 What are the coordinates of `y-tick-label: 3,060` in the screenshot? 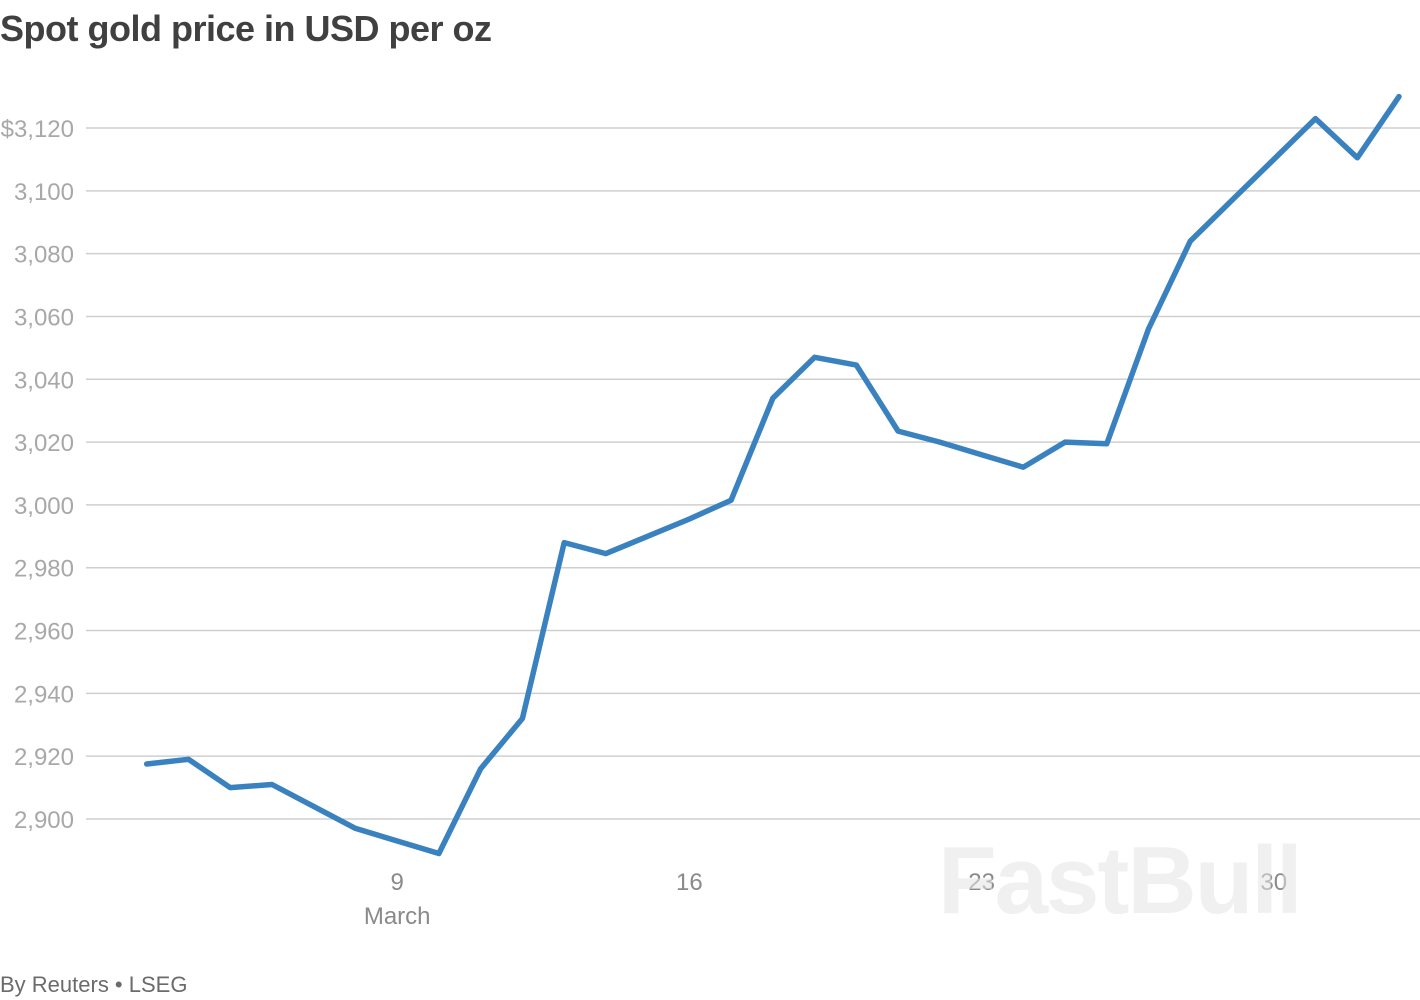 It's located at (44, 317).